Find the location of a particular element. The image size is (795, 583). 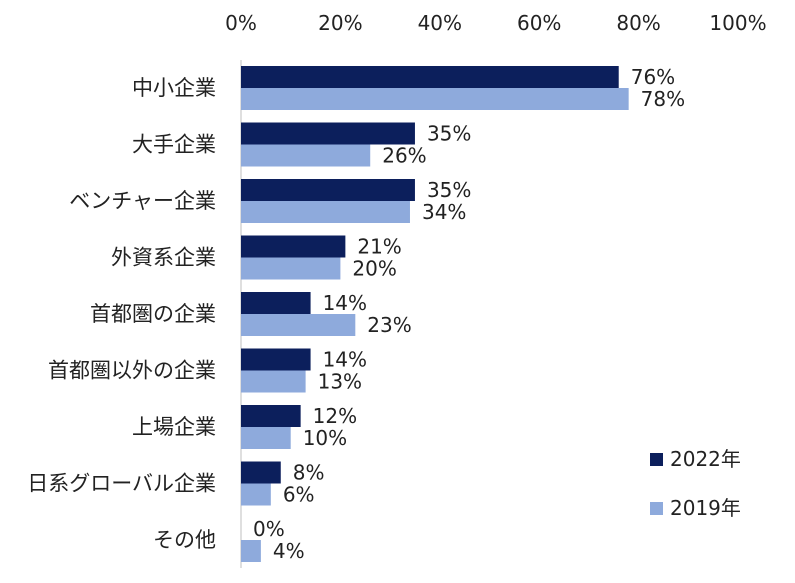

x-tick-label: 0% is located at coordinates (241, 23).